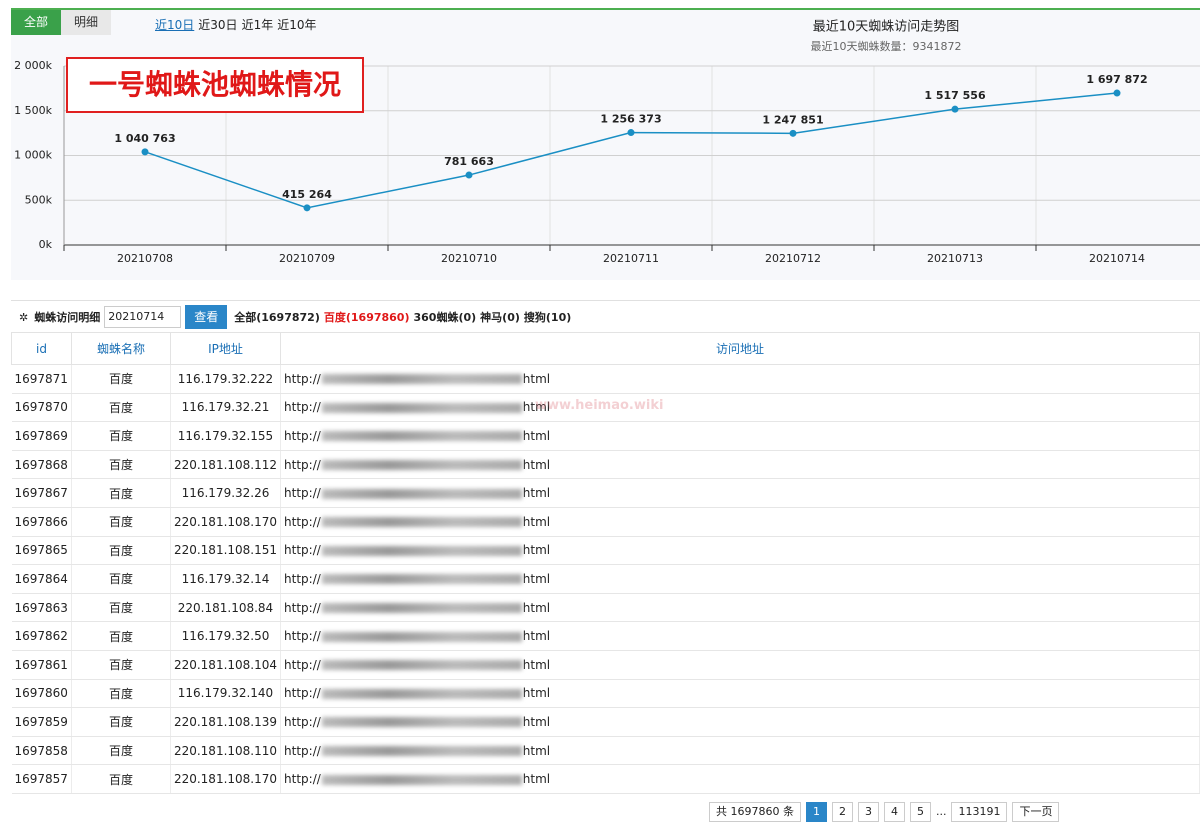  What do you see at coordinates (46, 244) in the screenshot?
I see `y-tick-label: 0k` at bounding box center [46, 244].